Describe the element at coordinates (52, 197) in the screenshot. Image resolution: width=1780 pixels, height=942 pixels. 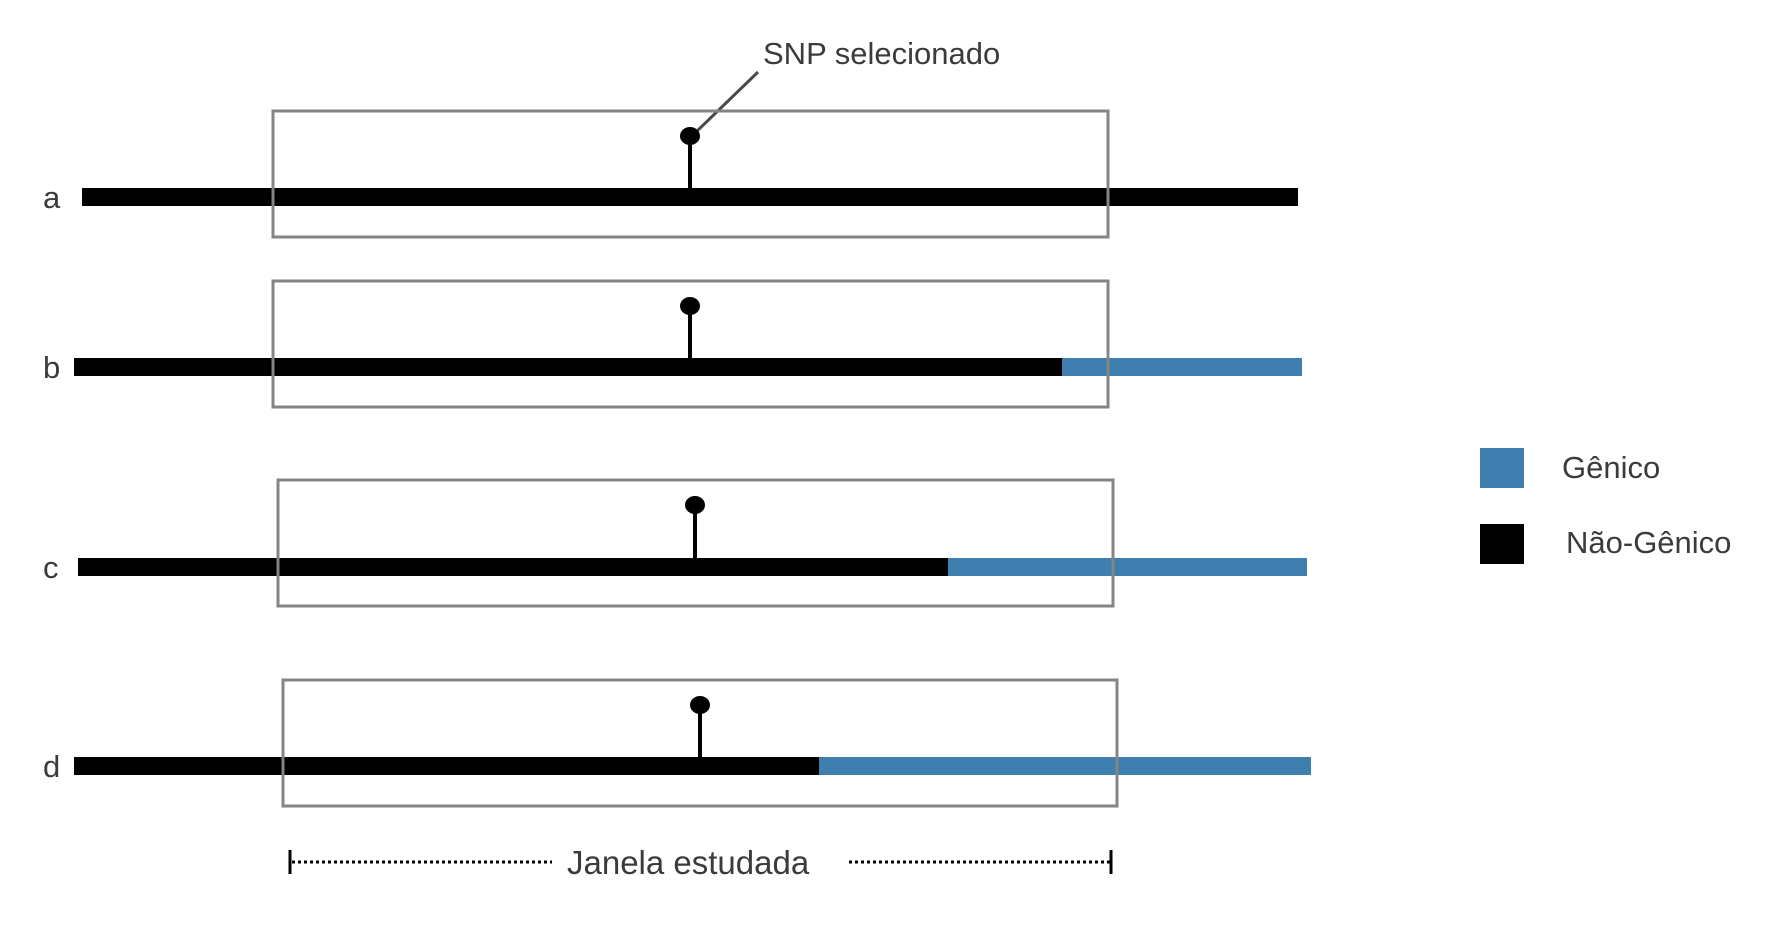
I see `row-label: a` at that location.